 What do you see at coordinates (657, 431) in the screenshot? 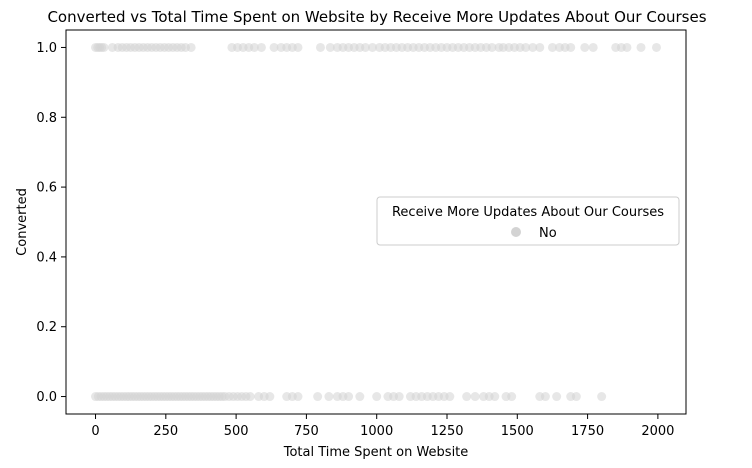
I see `x-tick-label: 2000` at bounding box center [657, 431].